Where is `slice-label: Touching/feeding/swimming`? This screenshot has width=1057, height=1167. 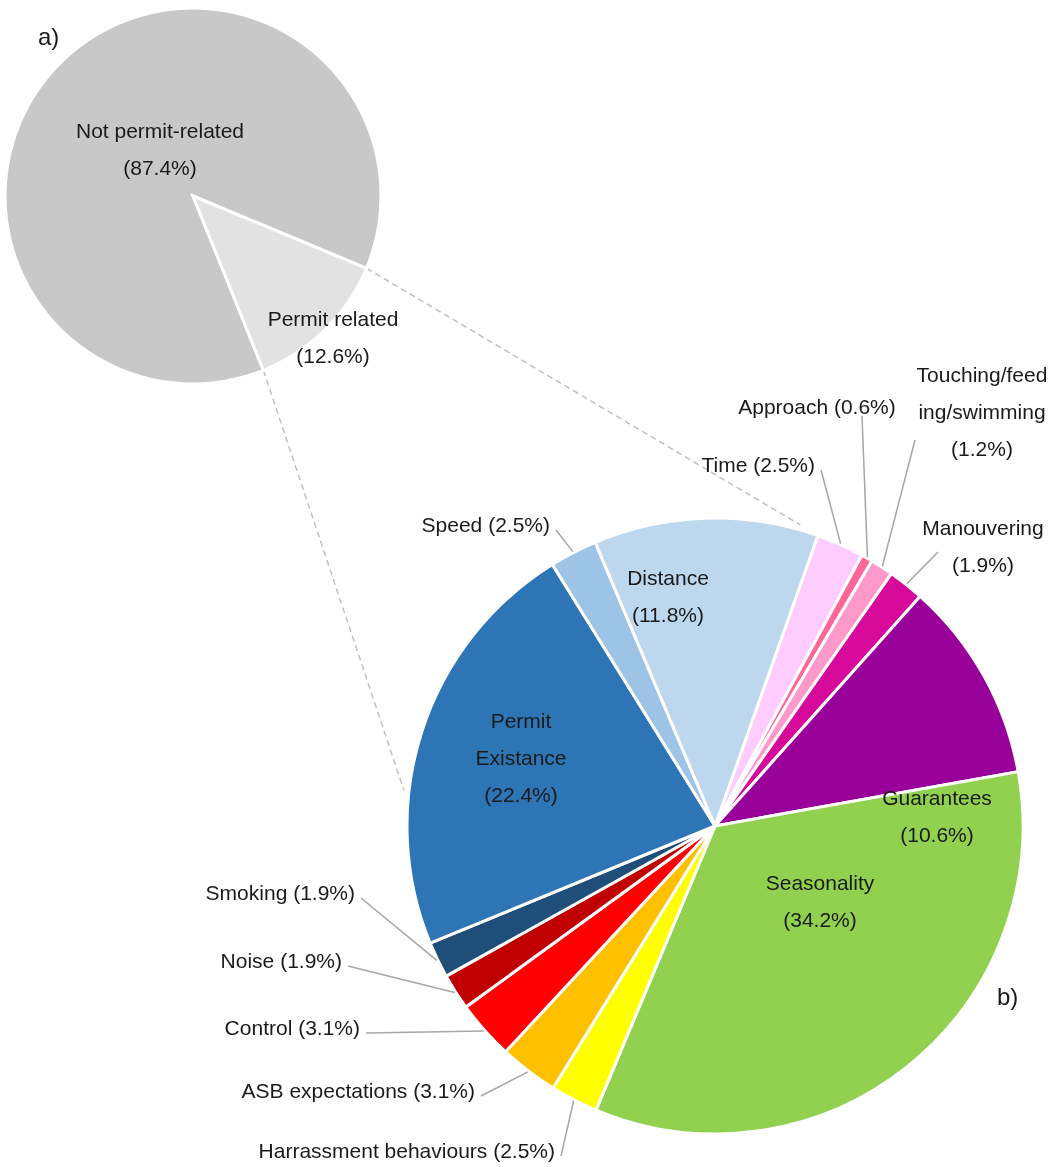
slice-label: Touching/feeding/swimming is located at coordinates (982, 392).